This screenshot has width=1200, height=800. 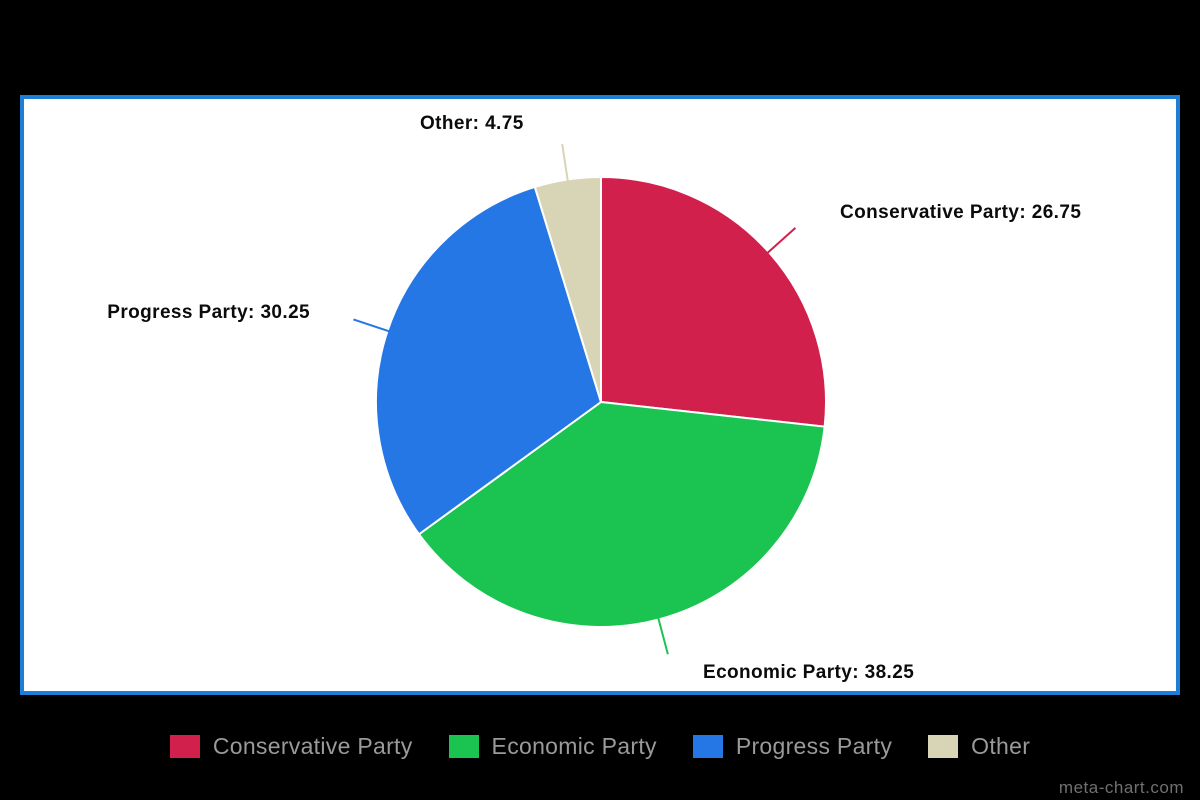 What do you see at coordinates (472, 123) in the screenshot?
I see `slice-label-other: Other: 4.75` at bounding box center [472, 123].